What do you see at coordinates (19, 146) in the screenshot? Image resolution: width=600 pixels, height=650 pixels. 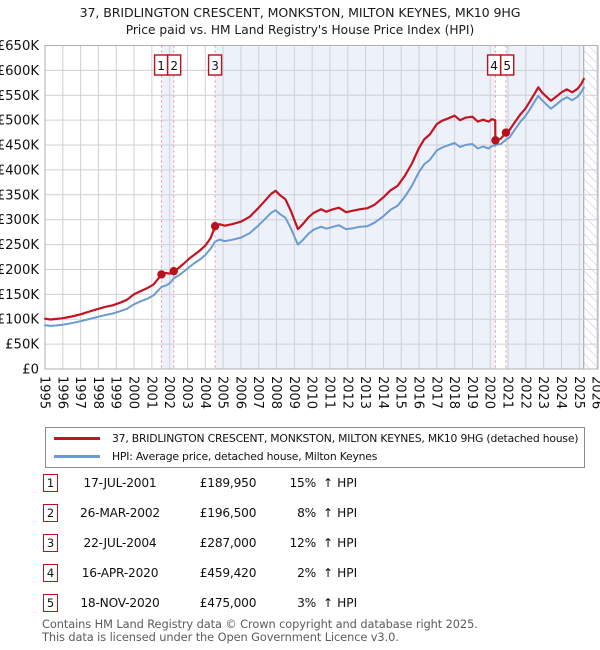 I see `y-tick-label: £450K` at bounding box center [19, 146].